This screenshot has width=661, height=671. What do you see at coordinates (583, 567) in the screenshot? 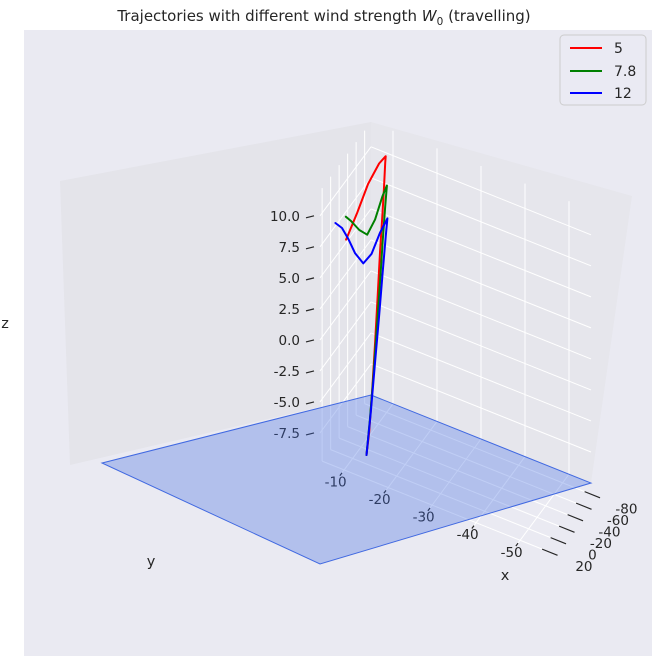
I see `y-tick-label: 20` at bounding box center [583, 567].